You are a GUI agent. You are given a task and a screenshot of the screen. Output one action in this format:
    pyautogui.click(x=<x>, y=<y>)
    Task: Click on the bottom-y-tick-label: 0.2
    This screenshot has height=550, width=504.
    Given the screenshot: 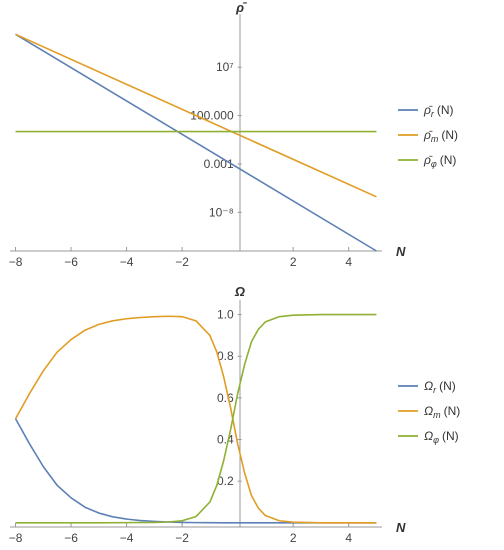 What is the action you would take?
    pyautogui.click(x=225, y=481)
    